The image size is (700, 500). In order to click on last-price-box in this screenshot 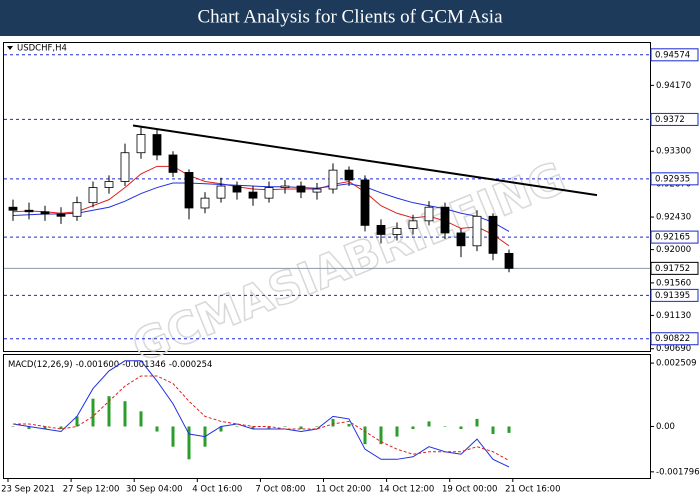, I will do `click(674, 268)`.